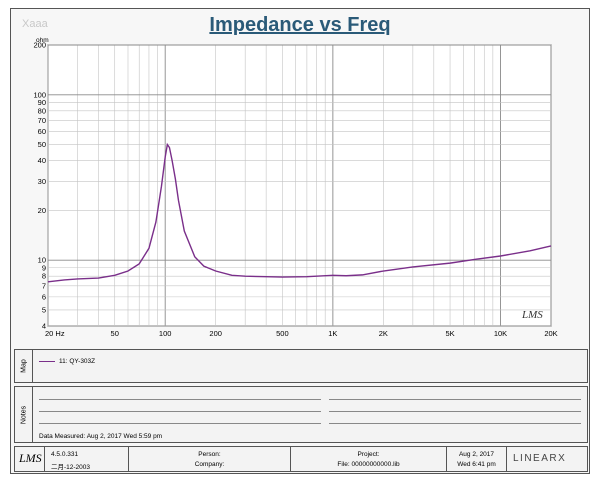 The height and width of the screenshot is (480, 600). Describe the element at coordinates (532, 315) in the screenshot. I see `lms-watermark: LMS` at that location.